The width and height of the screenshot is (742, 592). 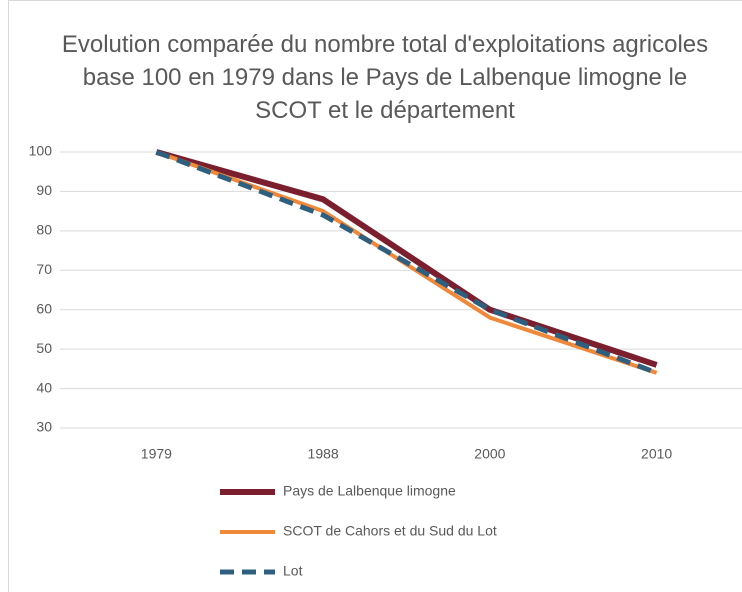 I want to click on x-tick-label: 1988, so click(x=323, y=454).